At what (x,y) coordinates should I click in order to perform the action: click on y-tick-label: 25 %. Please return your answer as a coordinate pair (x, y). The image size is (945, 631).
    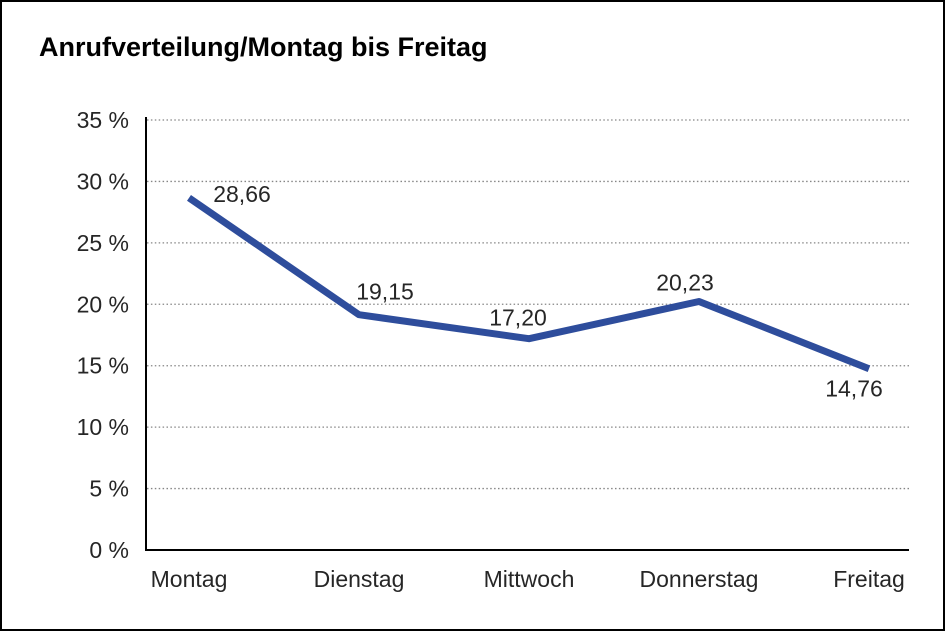
    Looking at the image, I should click on (103, 243).